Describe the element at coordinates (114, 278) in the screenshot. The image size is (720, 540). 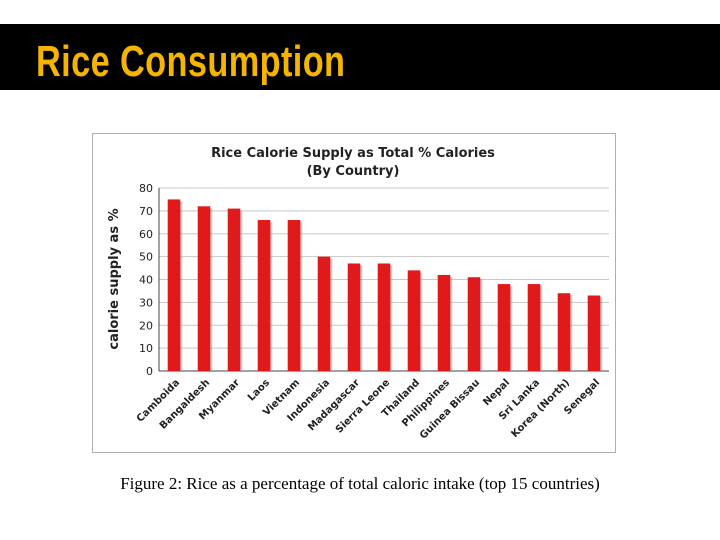
I see `y-axis-label: calorie supply as %` at that location.